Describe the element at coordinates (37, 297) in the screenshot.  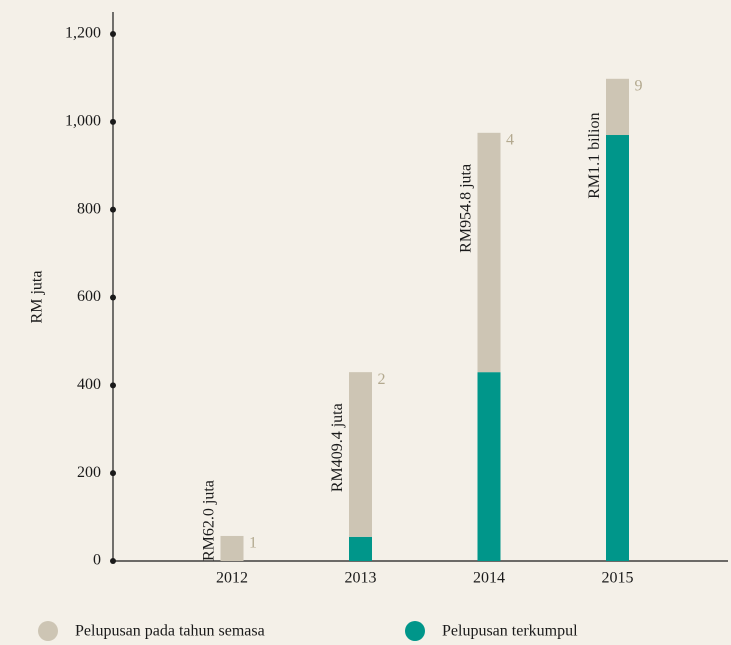
I see `y-axis-label: RM juta` at that location.